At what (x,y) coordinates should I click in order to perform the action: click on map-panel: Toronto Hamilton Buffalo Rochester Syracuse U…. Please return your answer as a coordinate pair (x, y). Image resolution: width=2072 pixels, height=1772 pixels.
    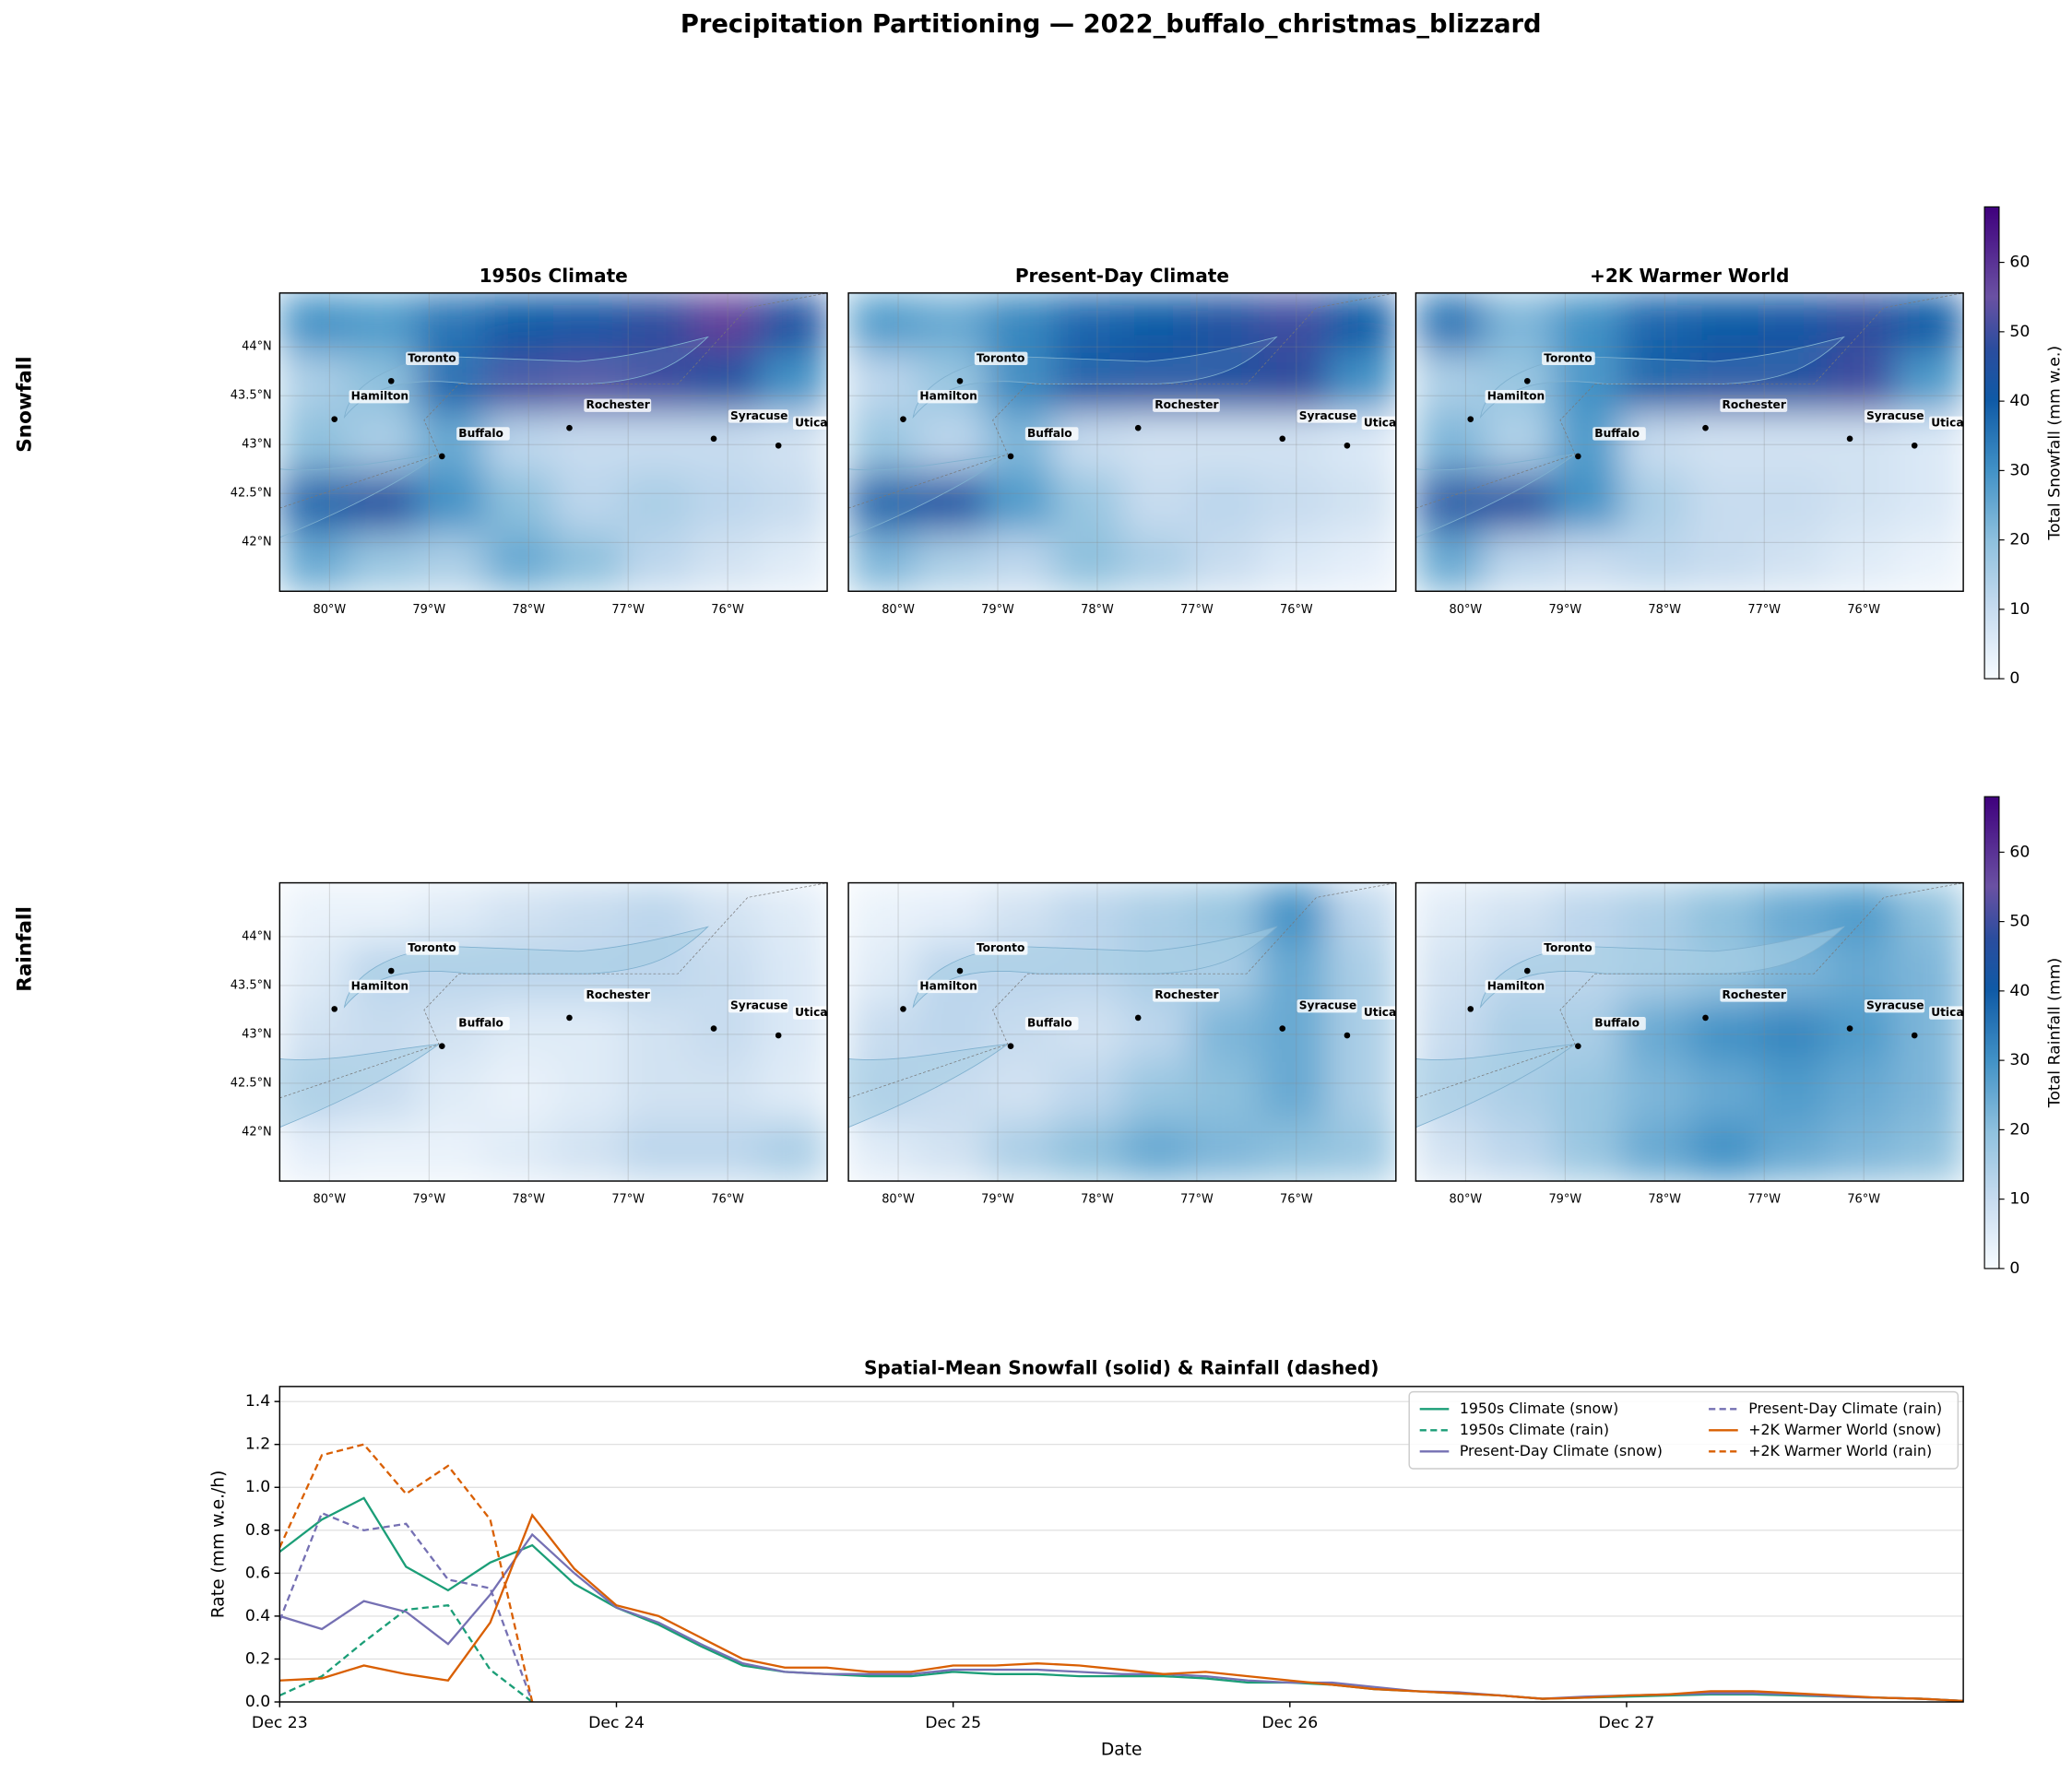
    Looking at the image, I should click on (1689, 1032).